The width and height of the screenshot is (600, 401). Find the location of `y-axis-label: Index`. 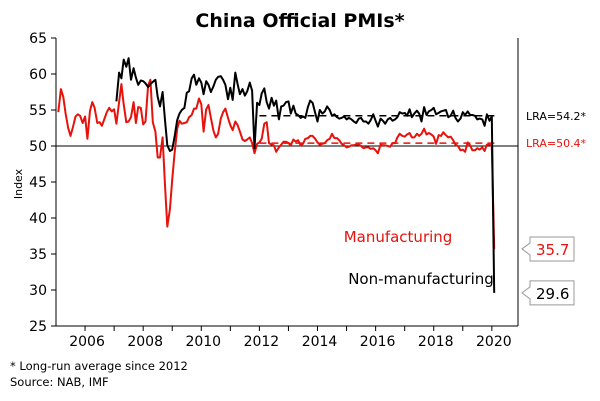

y-axis-label: Index is located at coordinates (18, 183).